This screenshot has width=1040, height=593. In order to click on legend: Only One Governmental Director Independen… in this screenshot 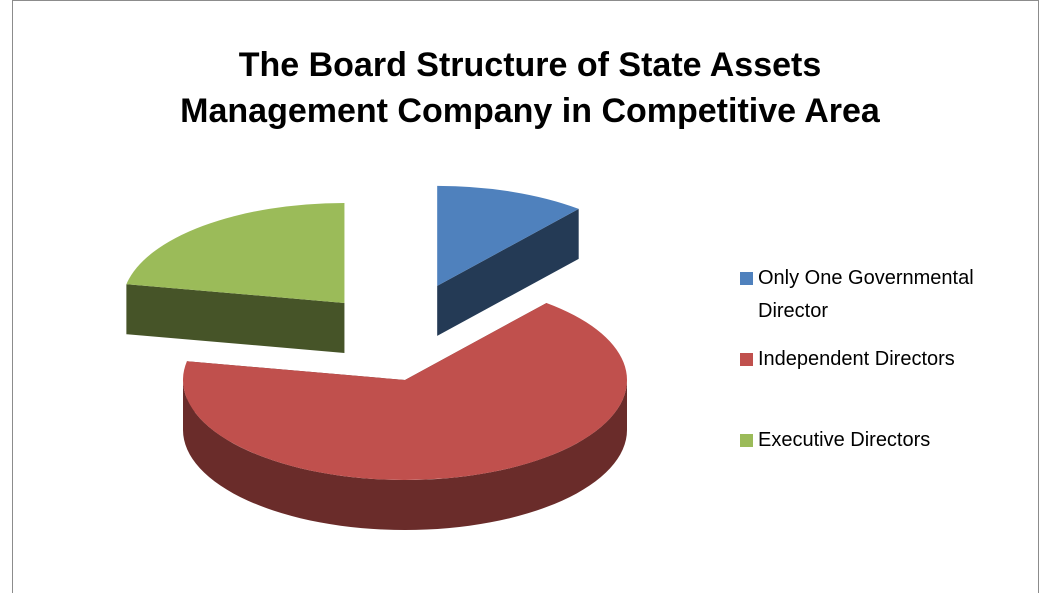, I will do `click(885, 383)`.